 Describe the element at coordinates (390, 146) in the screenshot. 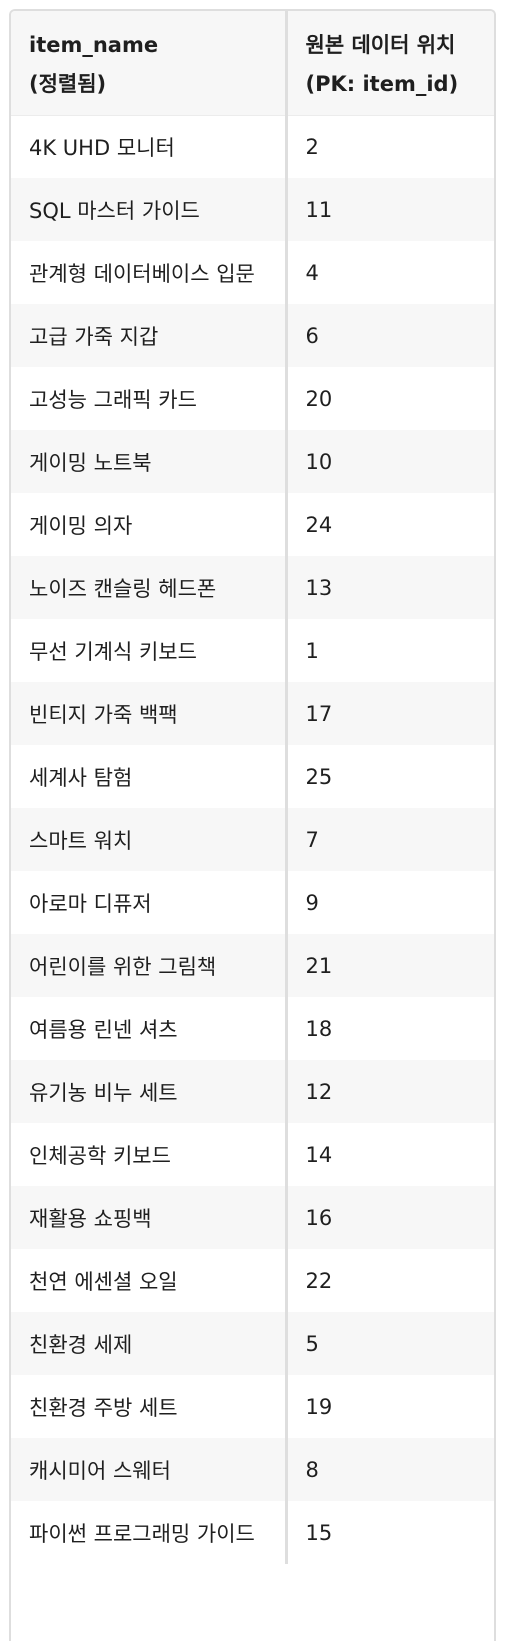

I see `item-id-cell: 2` at that location.